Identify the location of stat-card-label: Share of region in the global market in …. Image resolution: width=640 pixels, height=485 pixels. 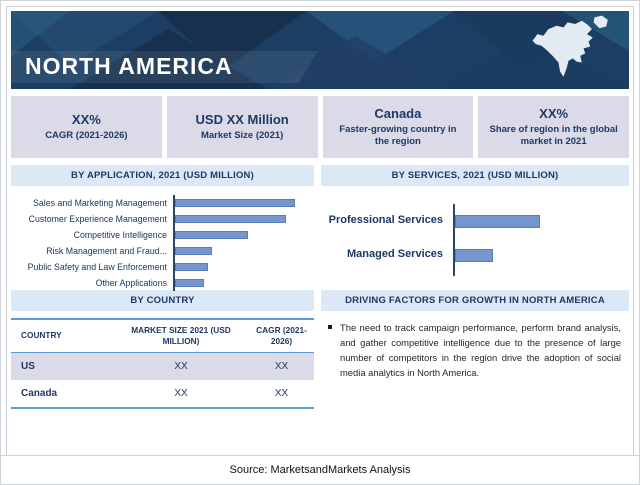
(553, 135).